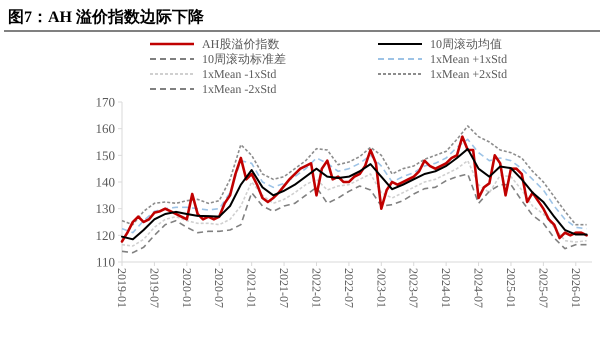 The height and width of the screenshot is (344, 611). Describe the element at coordinates (105, 262) in the screenshot. I see `y-tick-label: 110` at that location.